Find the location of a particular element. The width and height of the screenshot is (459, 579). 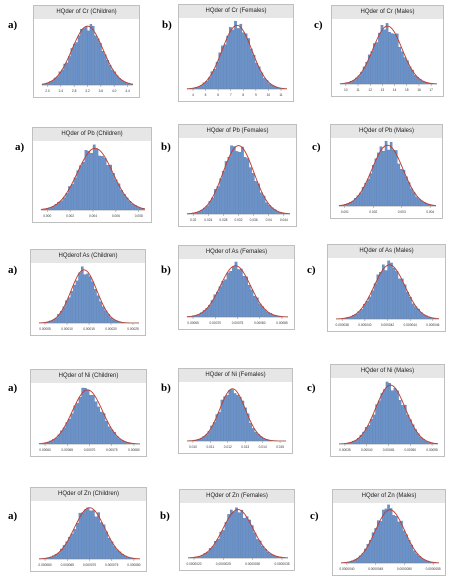

x-tick-label: 0.00010 is located at coordinates (67, 329).